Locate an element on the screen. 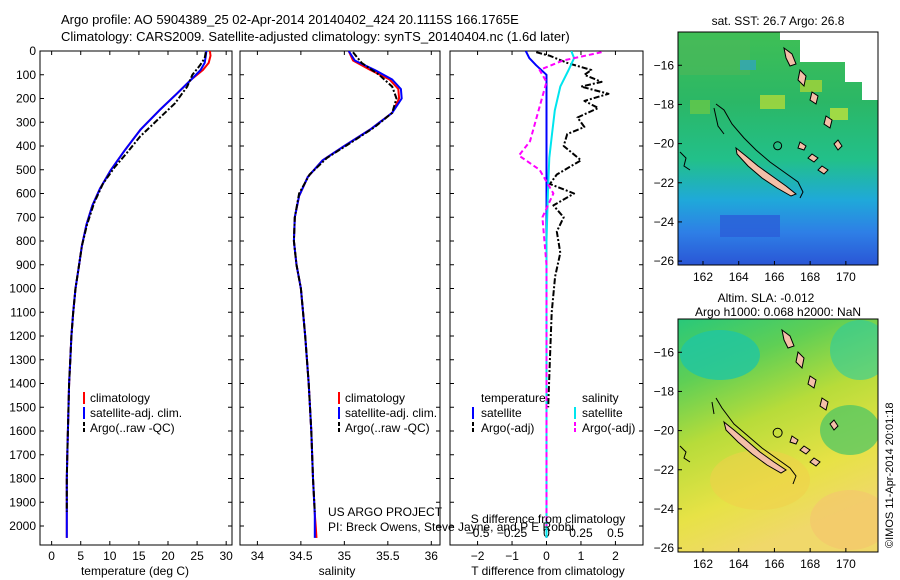 This screenshot has width=900, height=580. map-x-tick-label: 168 is located at coordinates (810, 277).